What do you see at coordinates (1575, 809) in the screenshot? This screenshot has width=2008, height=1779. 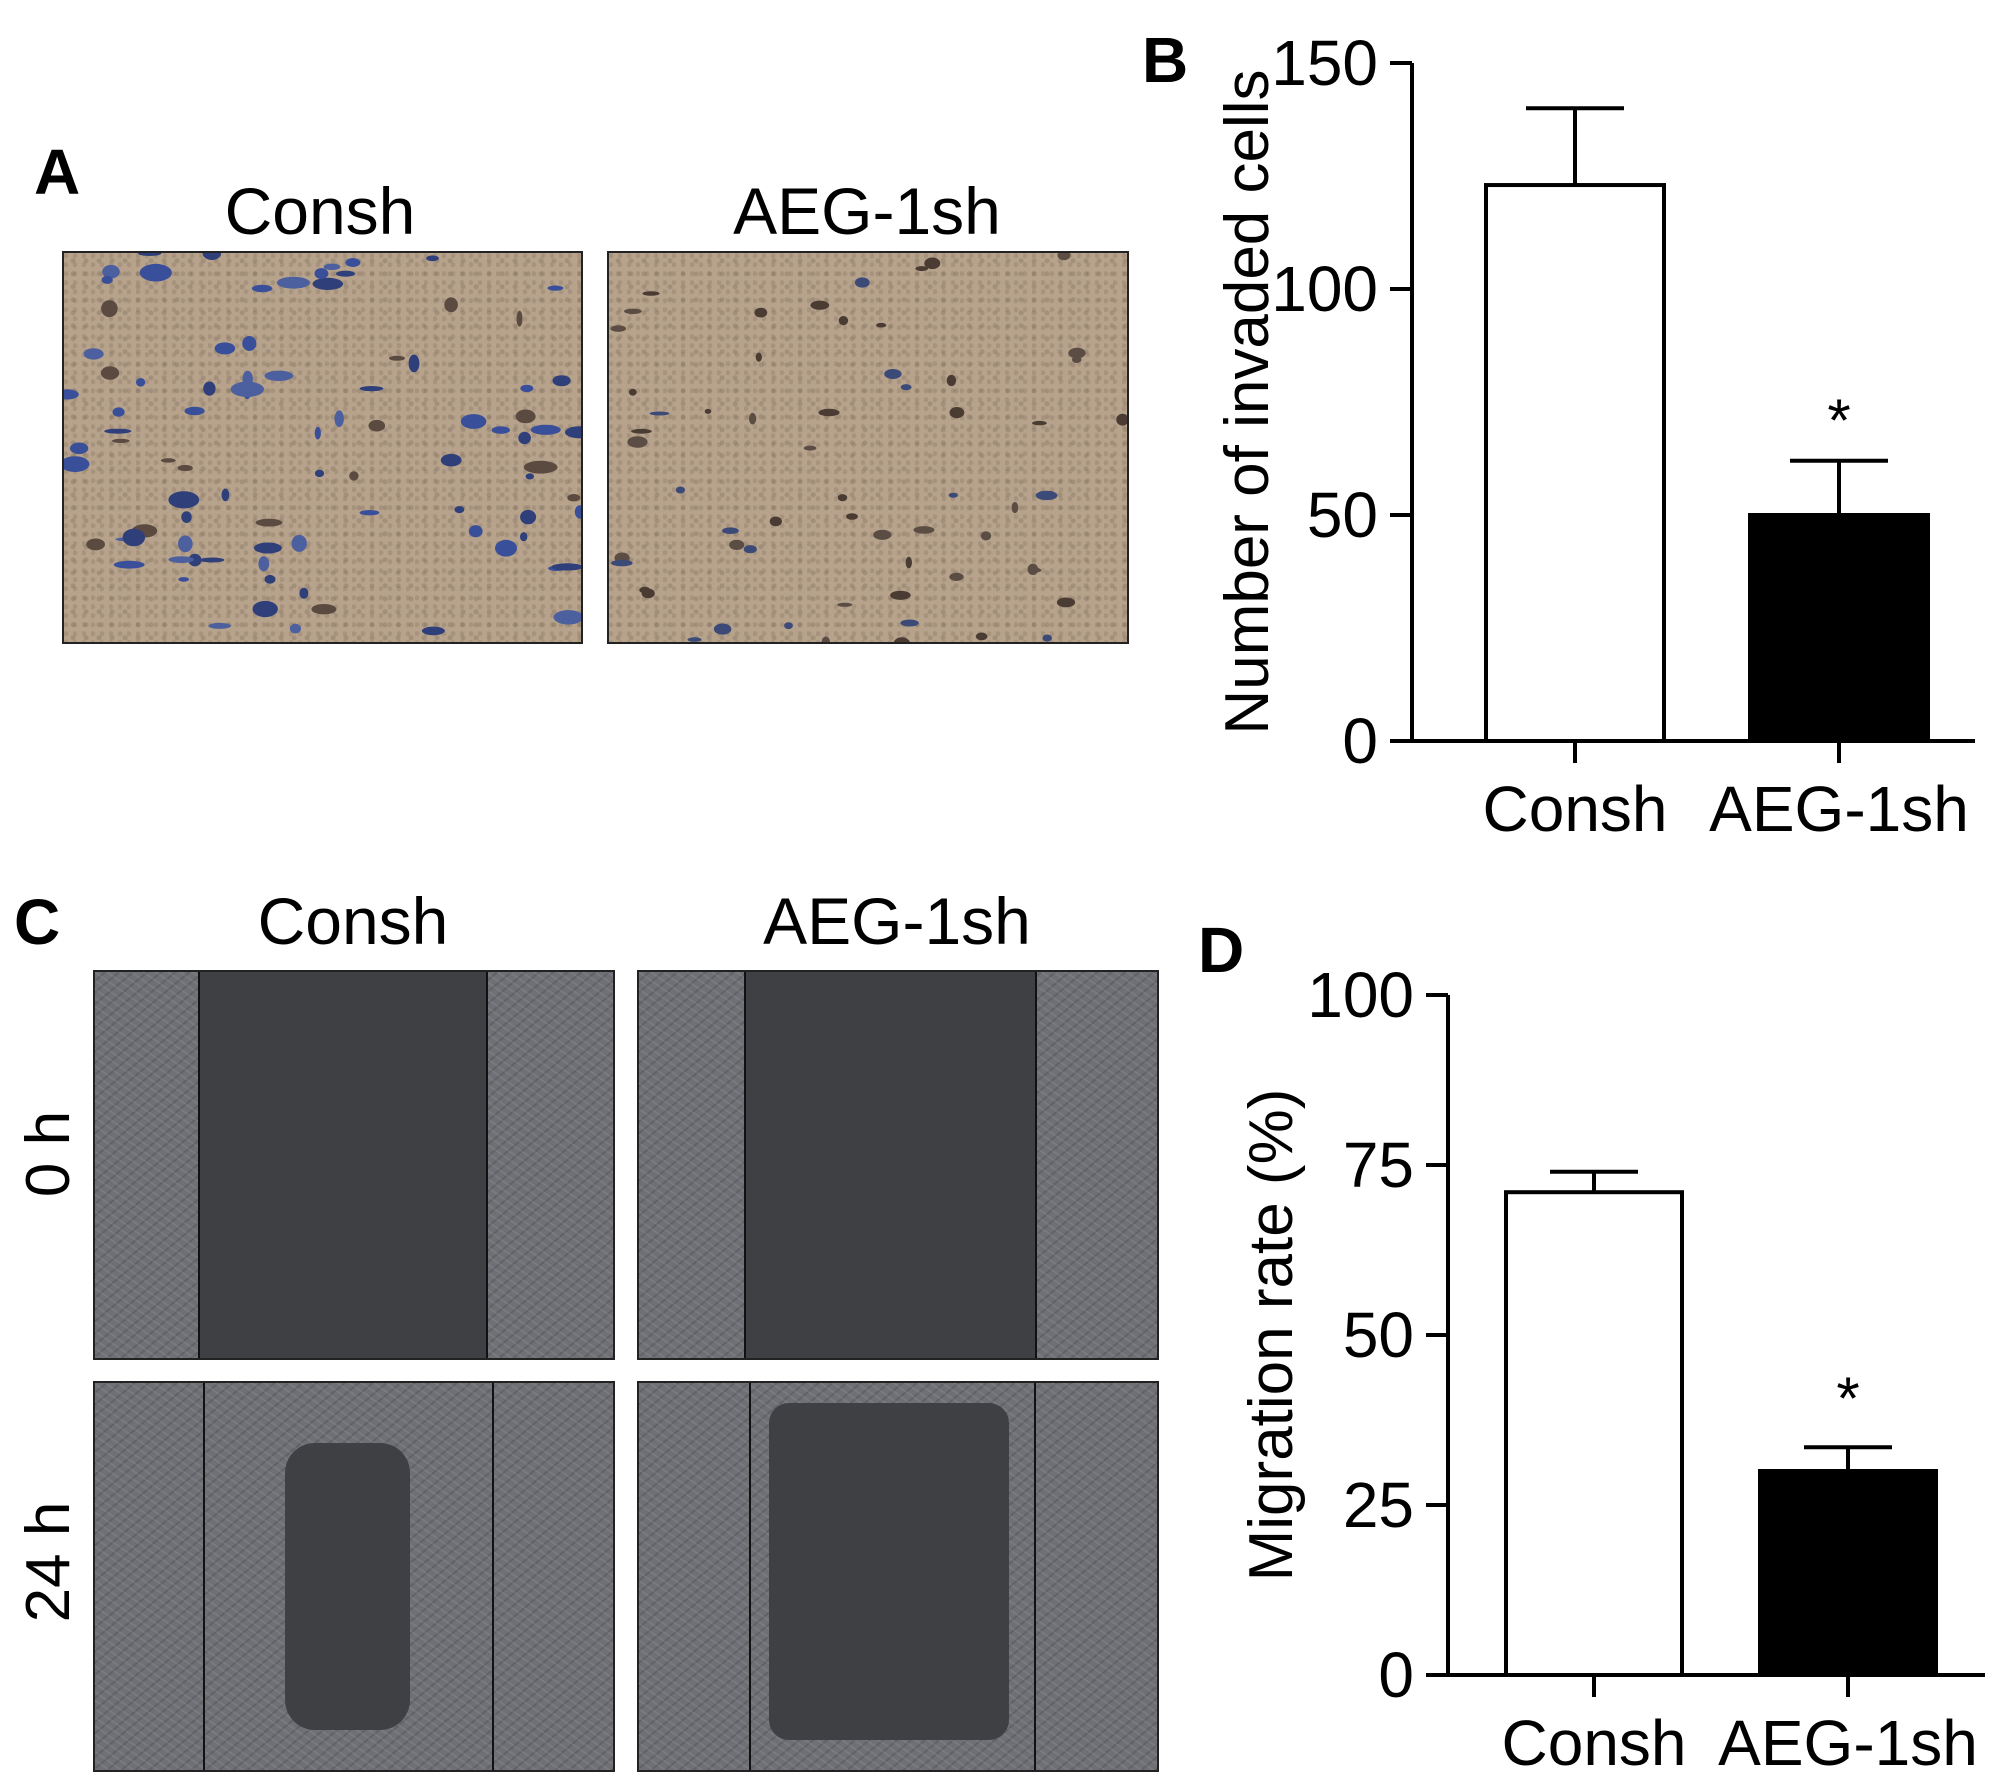 I see `x-tick-label: Consh` at bounding box center [1575, 809].